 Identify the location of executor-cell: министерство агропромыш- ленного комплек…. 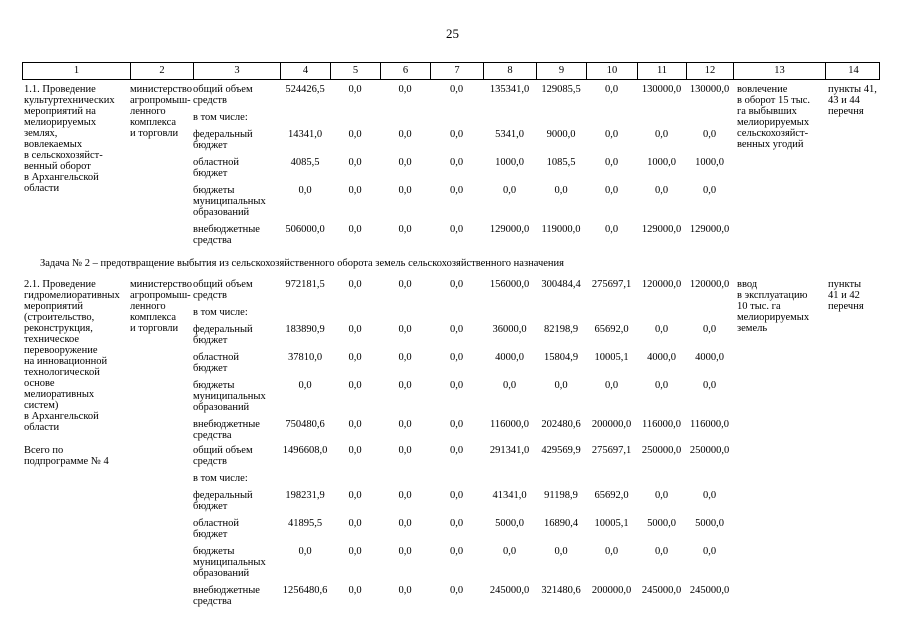
(161, 111).